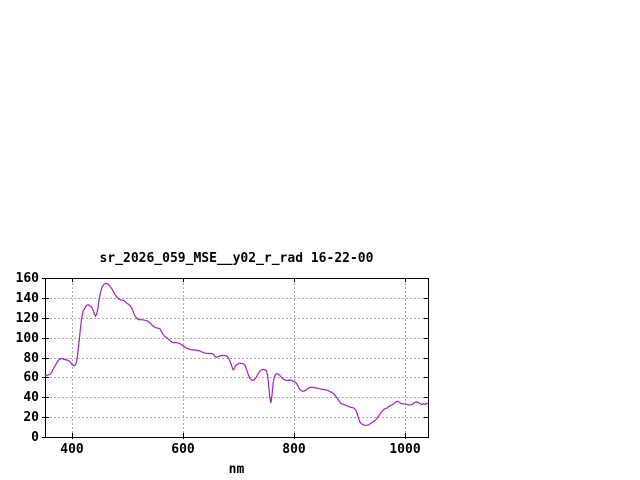  What do you see at coordinates (27, 278) in the screenshot?
I see `y-tick-label: 160` at bounding box center [27, 278].